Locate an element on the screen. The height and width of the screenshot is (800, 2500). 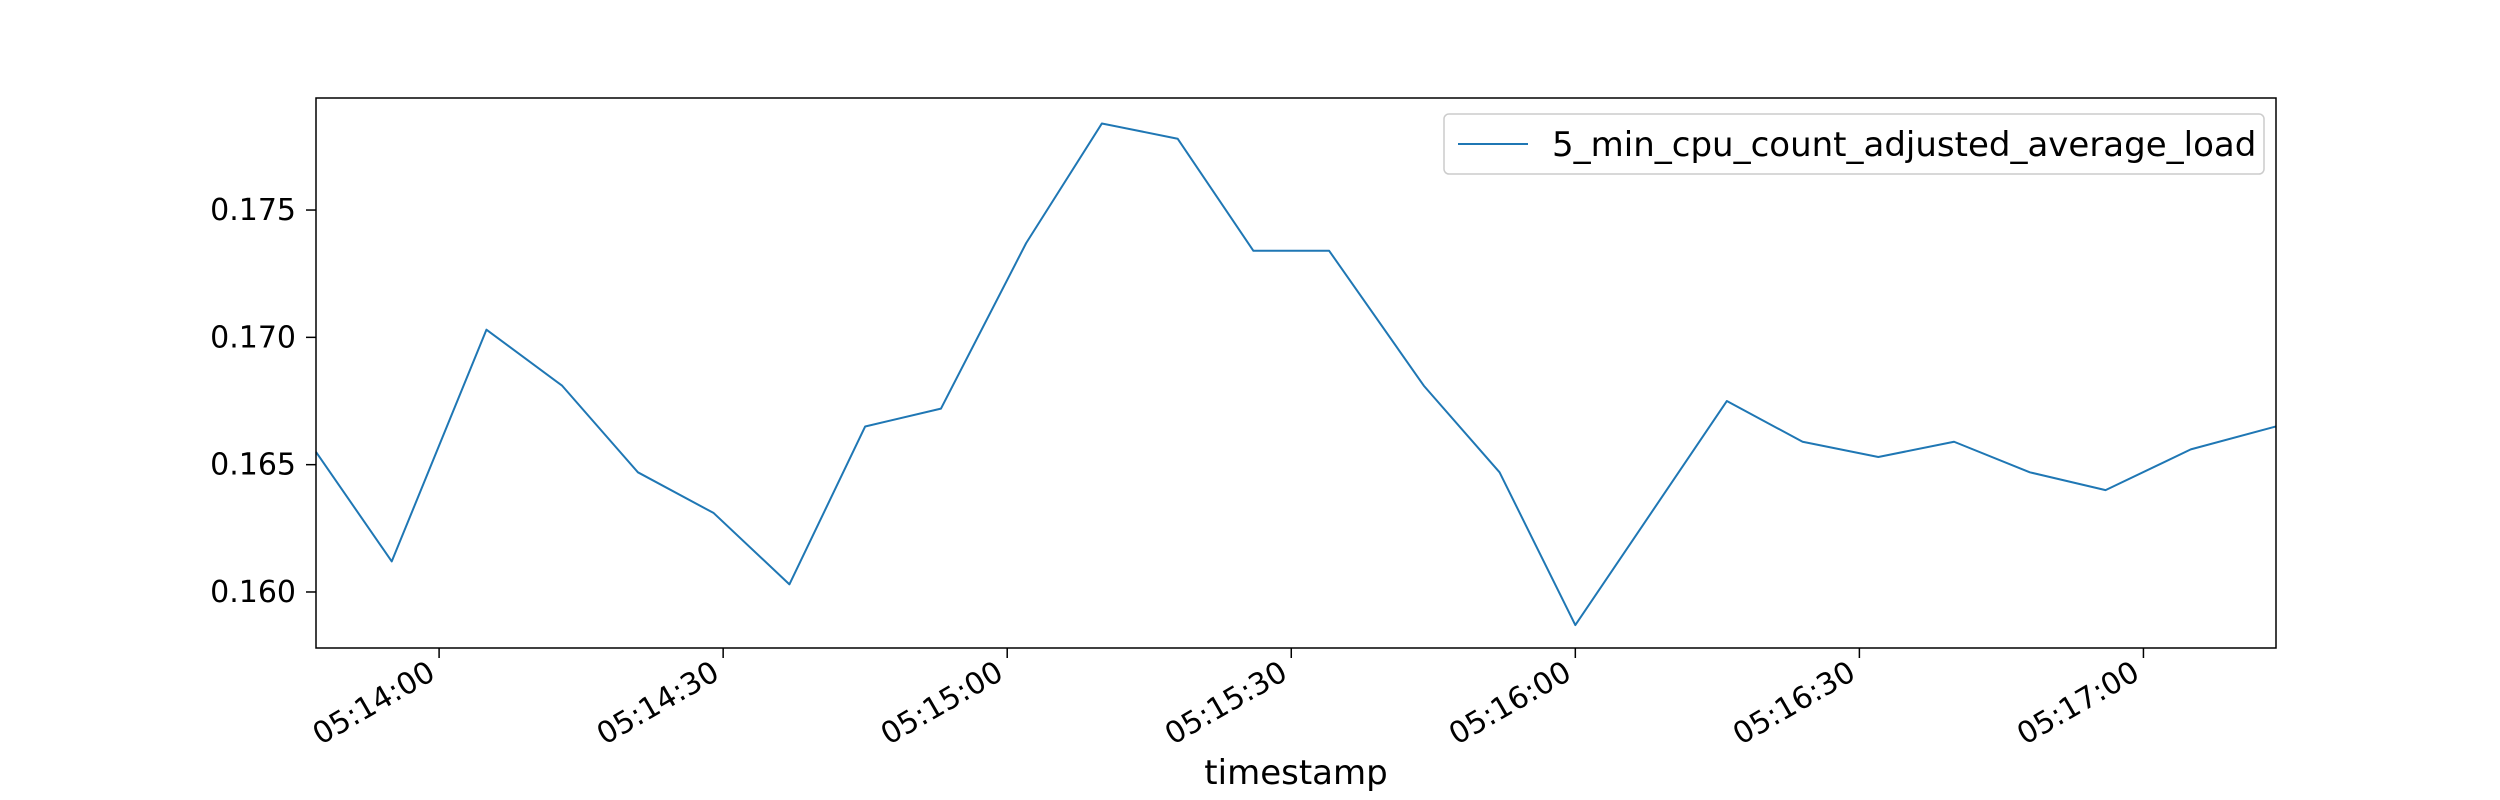
legend-label: 5_min_cpu_count_adjusted_average_load is located at coordinates (1904, 145).